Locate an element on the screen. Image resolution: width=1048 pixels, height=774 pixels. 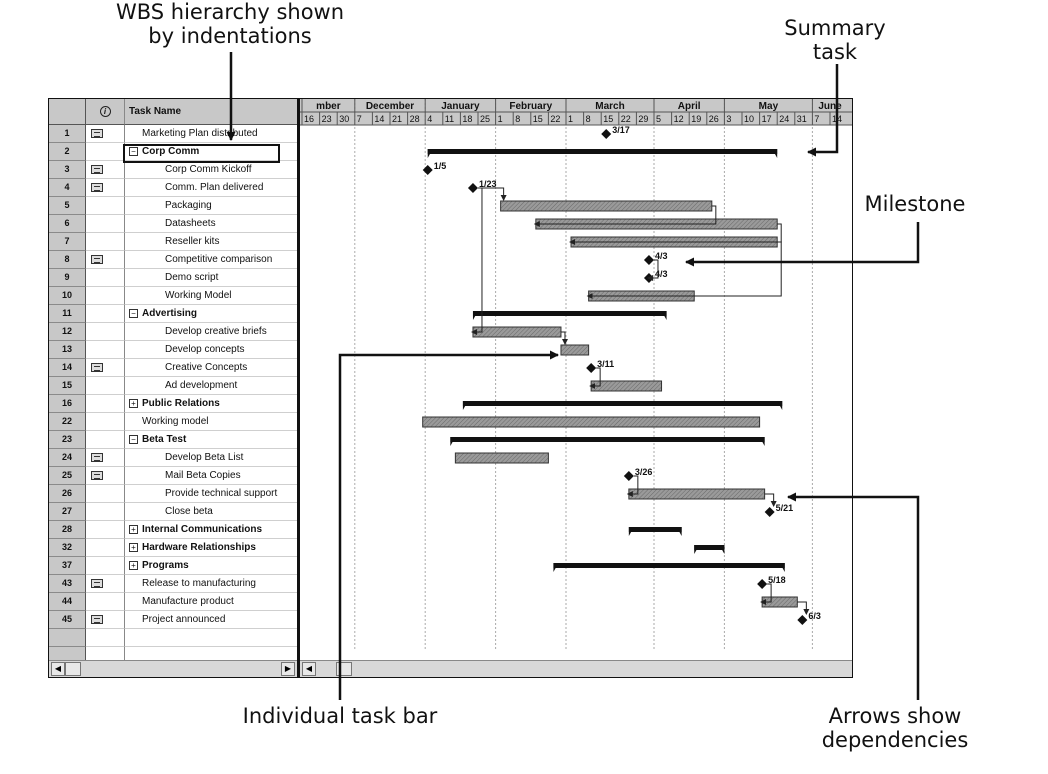
task-name-cell: Demo script is located at coordinates (211, 278).